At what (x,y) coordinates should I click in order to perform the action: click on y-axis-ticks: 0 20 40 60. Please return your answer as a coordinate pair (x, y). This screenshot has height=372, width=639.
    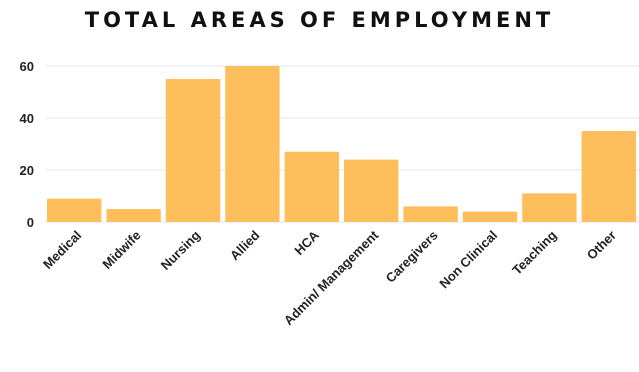
    Looking at the image, I should click on (27, 144).